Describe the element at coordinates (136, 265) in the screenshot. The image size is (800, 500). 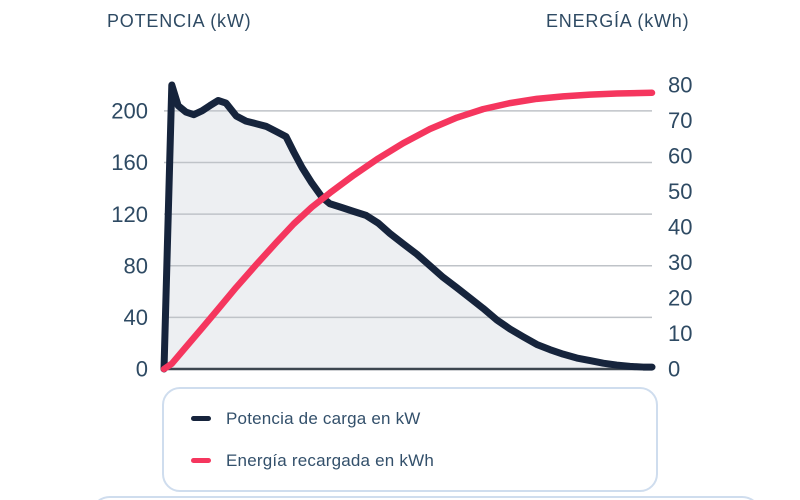
I see `left-axis-tick-80: 80` at that location.